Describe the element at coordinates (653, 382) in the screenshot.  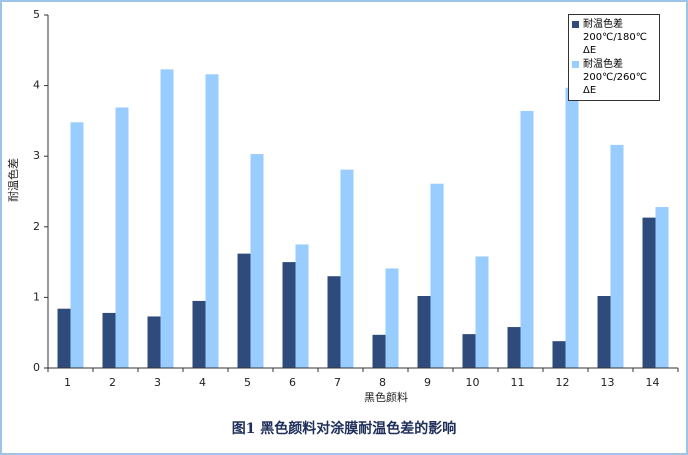
I see `x-tick-label: 14` at that location.